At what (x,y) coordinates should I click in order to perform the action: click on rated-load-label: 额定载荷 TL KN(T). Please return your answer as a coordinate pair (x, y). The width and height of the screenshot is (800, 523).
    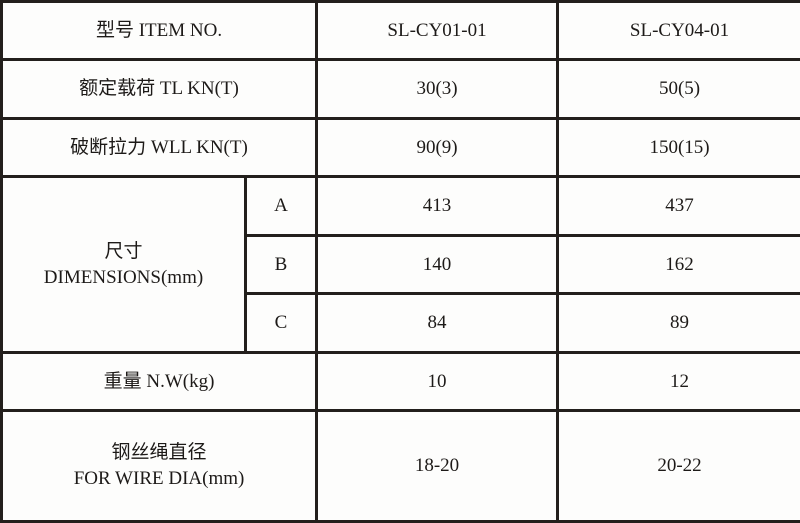
    Looking at the image, I should click on (159, 89).